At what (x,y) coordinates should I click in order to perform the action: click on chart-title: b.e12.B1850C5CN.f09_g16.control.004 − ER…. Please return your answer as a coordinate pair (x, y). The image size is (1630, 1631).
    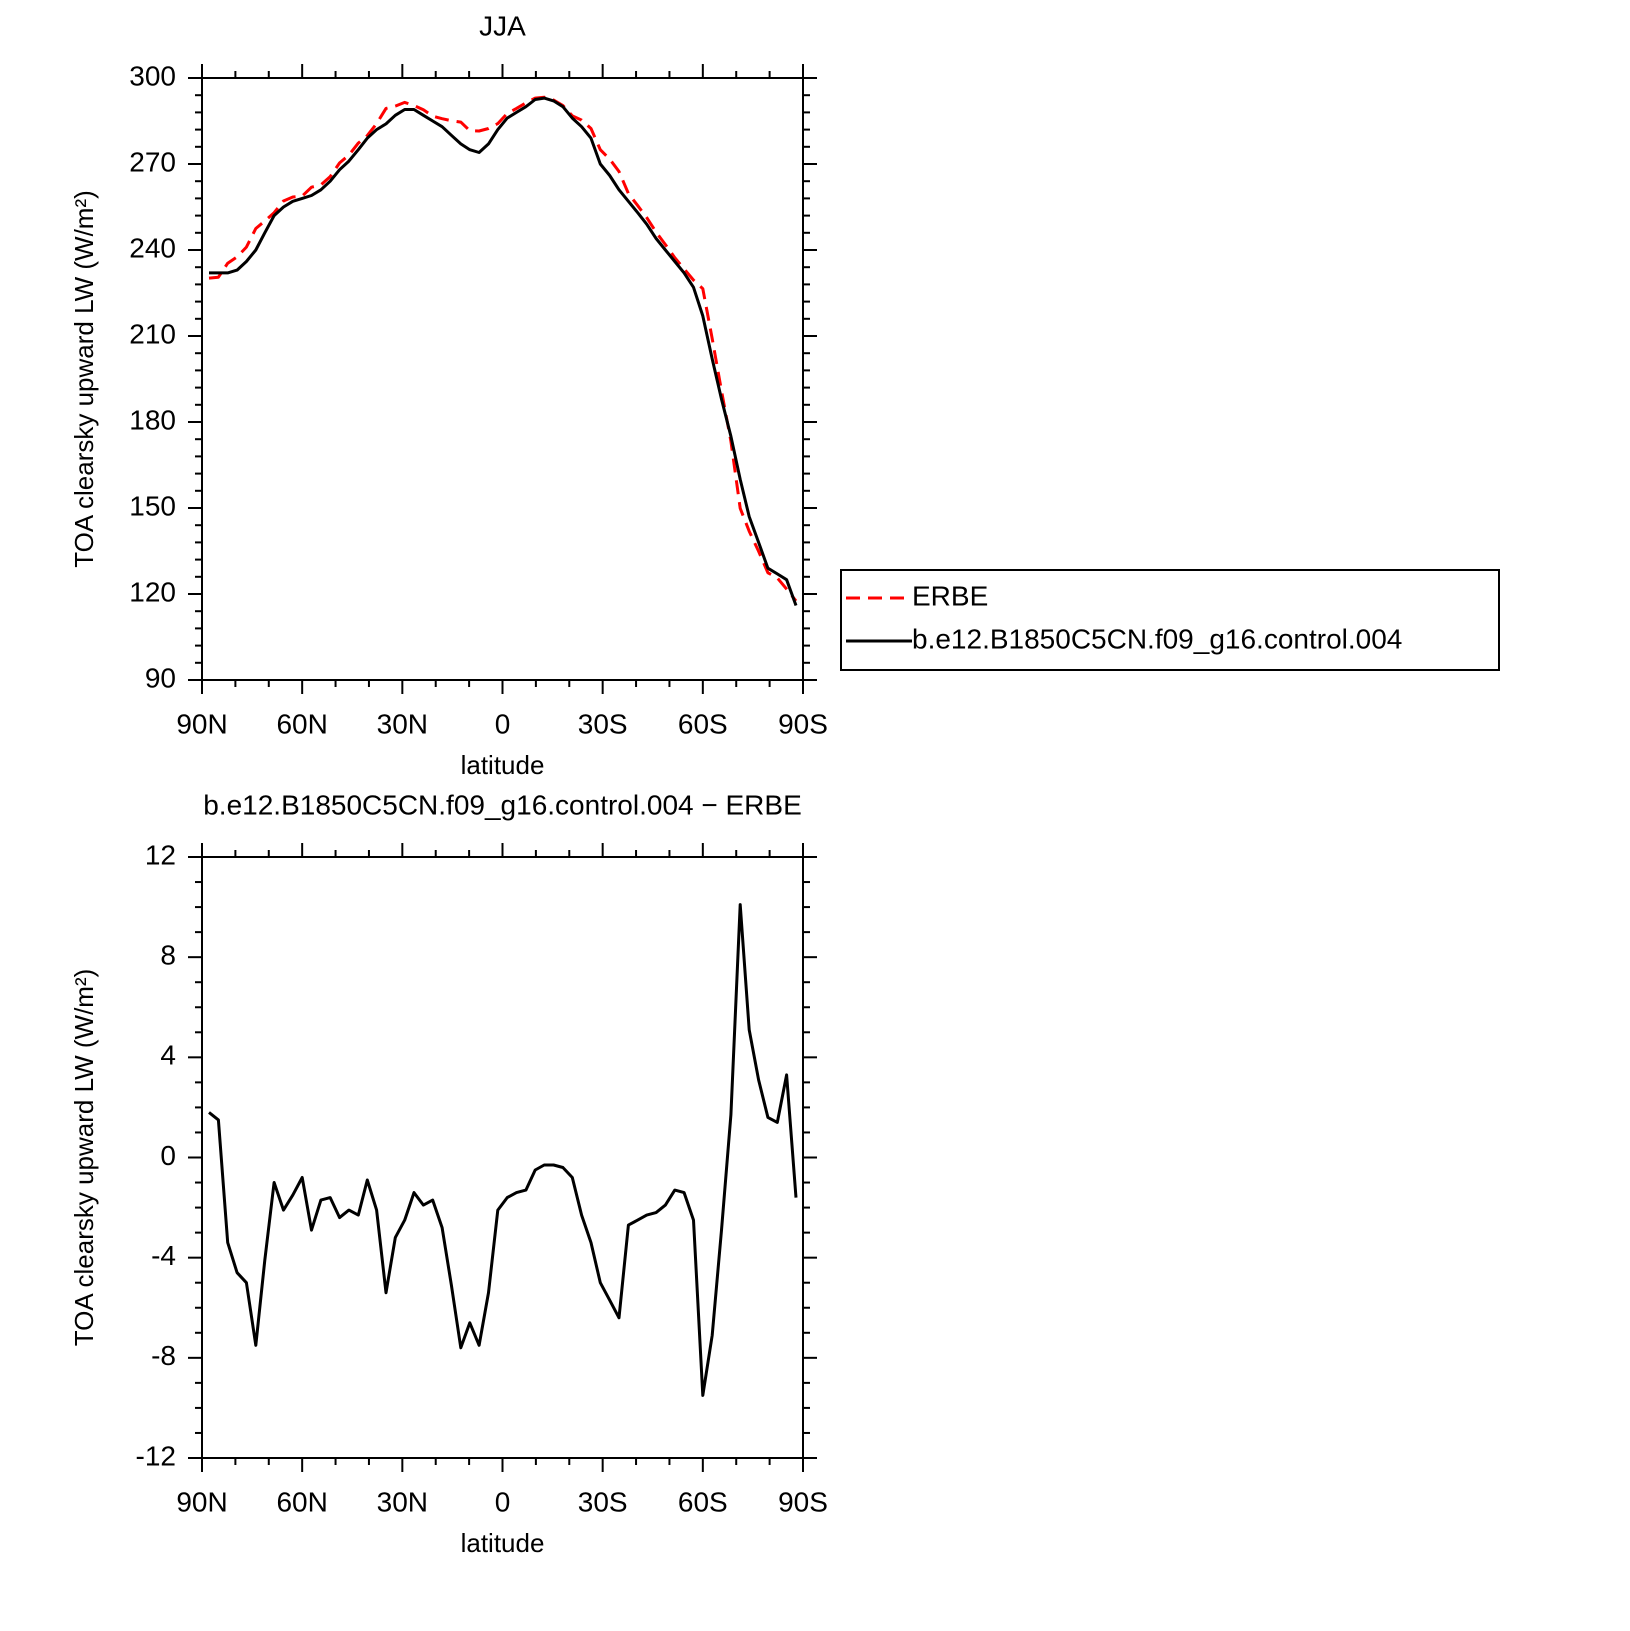
    Looking at the image, I should click on (502, 804).